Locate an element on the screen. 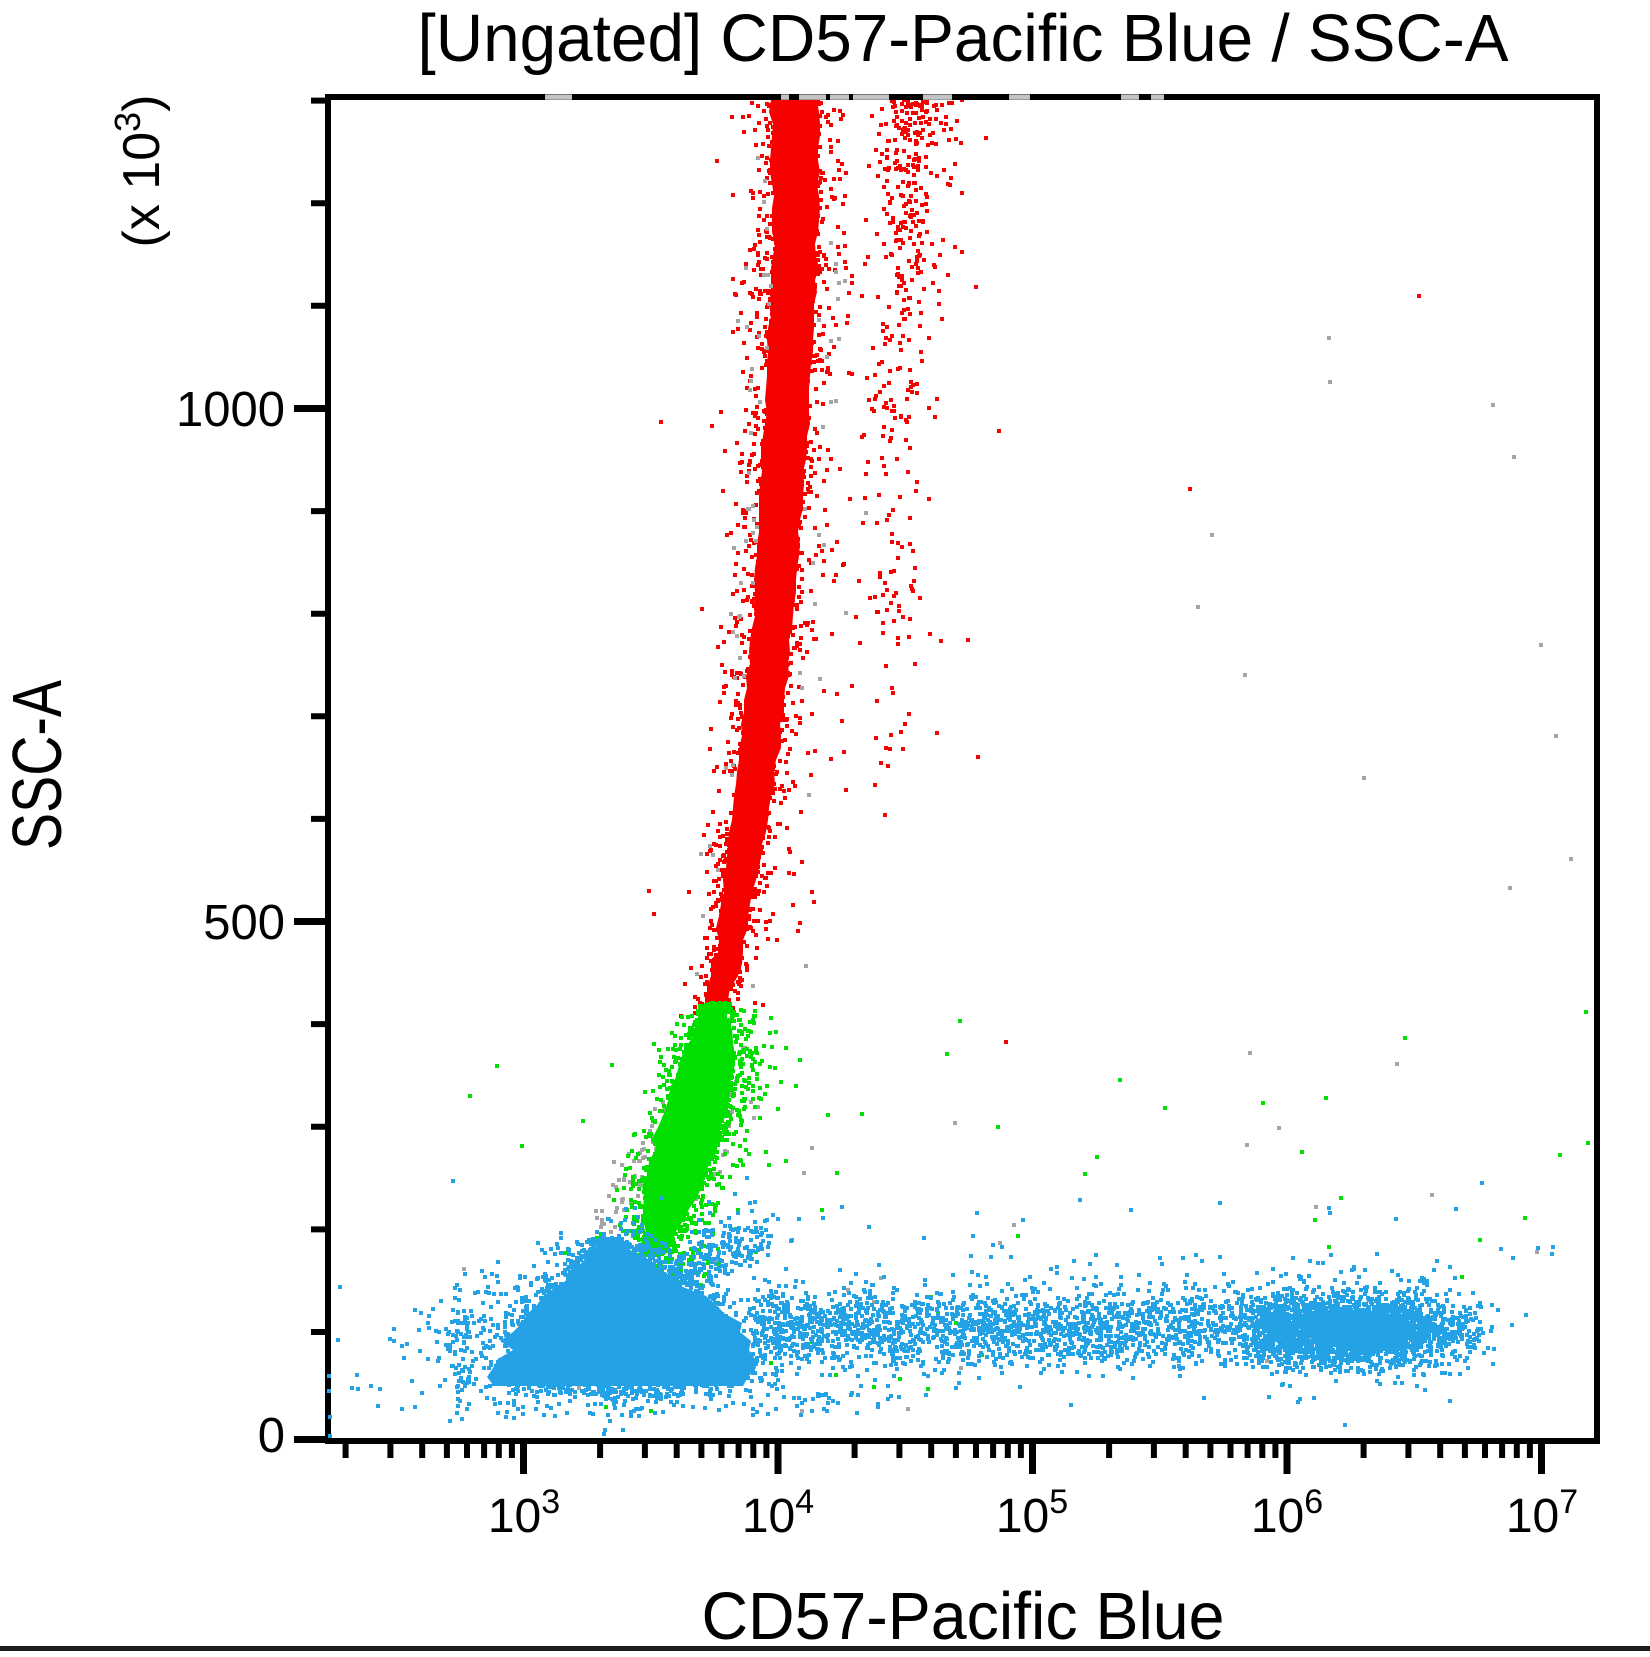 Image resolution: width=1650 pixels, height=1657 pixels. svg-text: 1000 is located at coordinates (230, 410).